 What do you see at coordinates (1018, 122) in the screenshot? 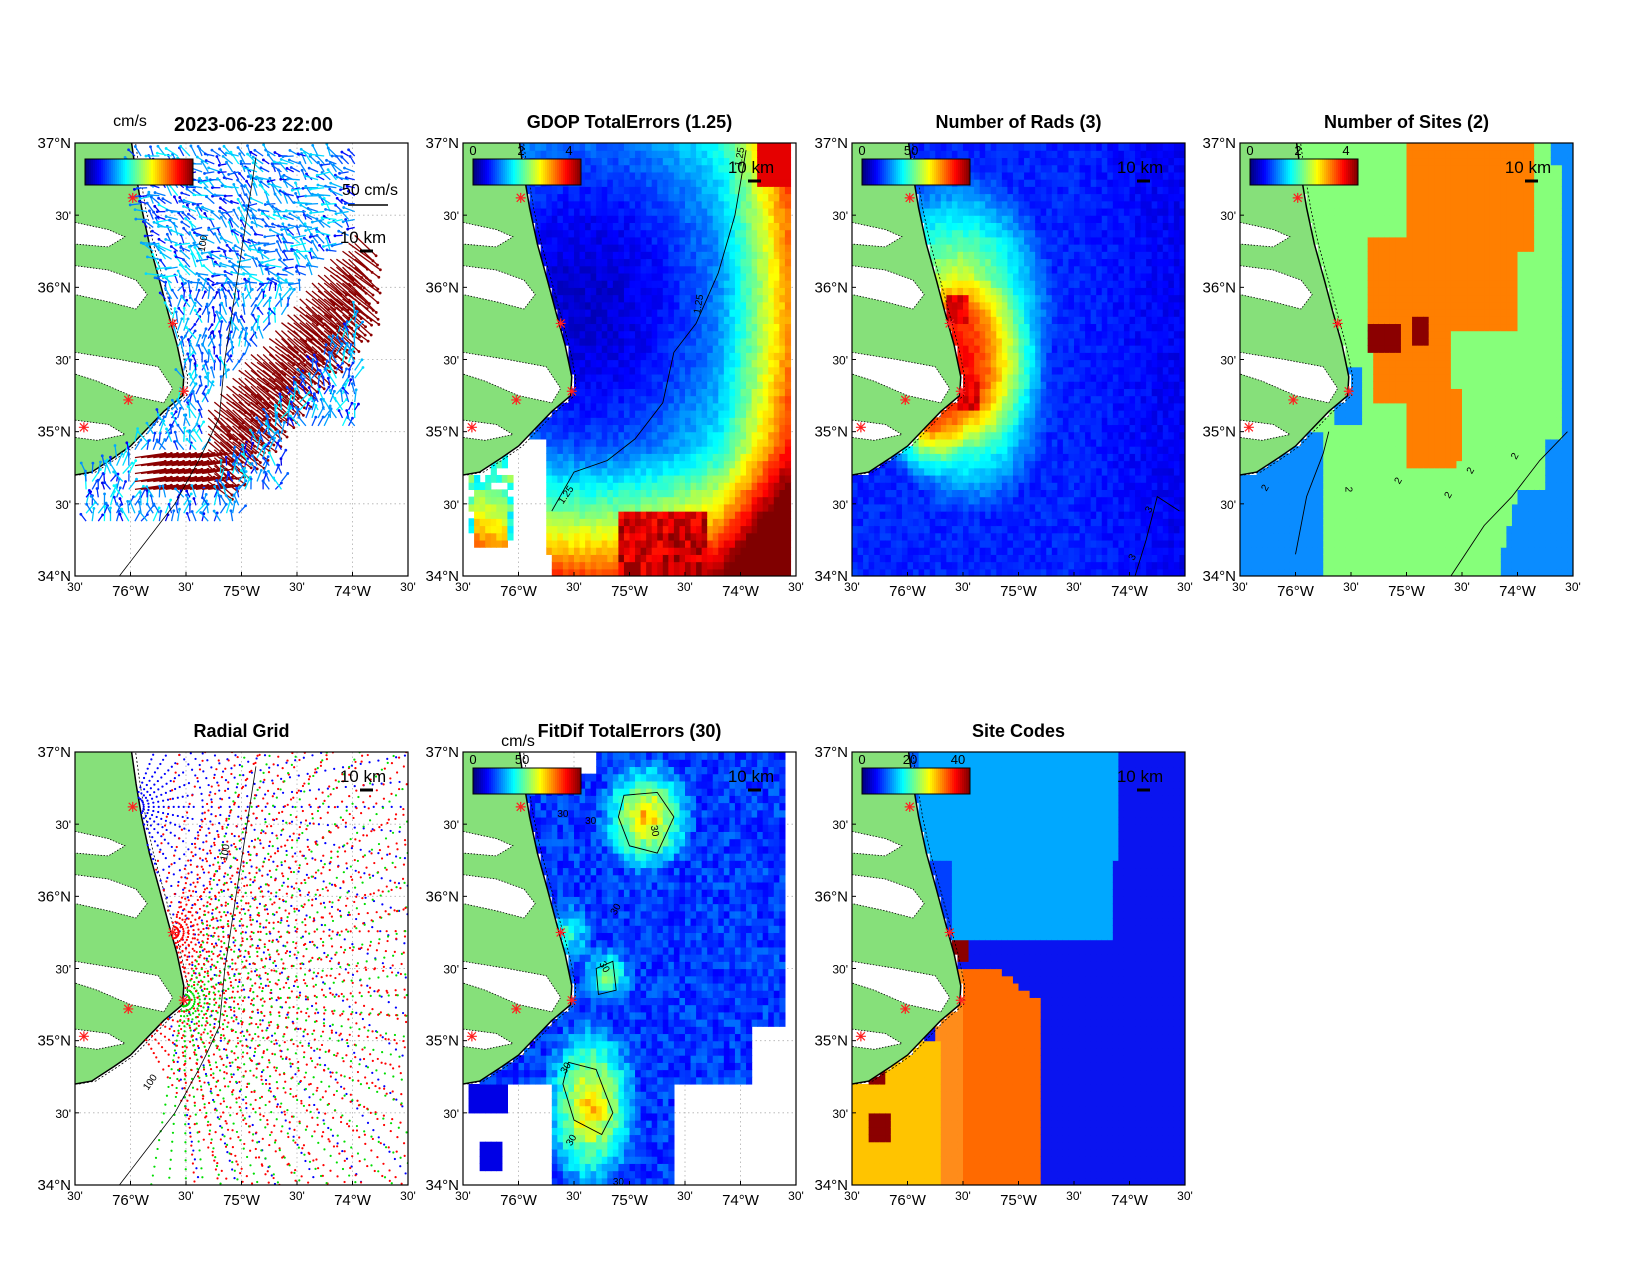
I see `chart-title: Number of Rads (3)` at bounding box center [1018, 122].